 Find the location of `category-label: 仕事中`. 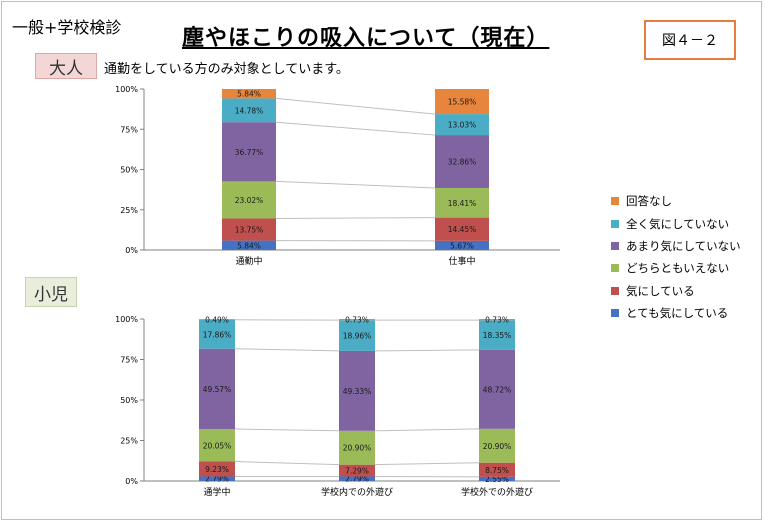

category-label: 仕事中 is located at coordinates (461, 261).